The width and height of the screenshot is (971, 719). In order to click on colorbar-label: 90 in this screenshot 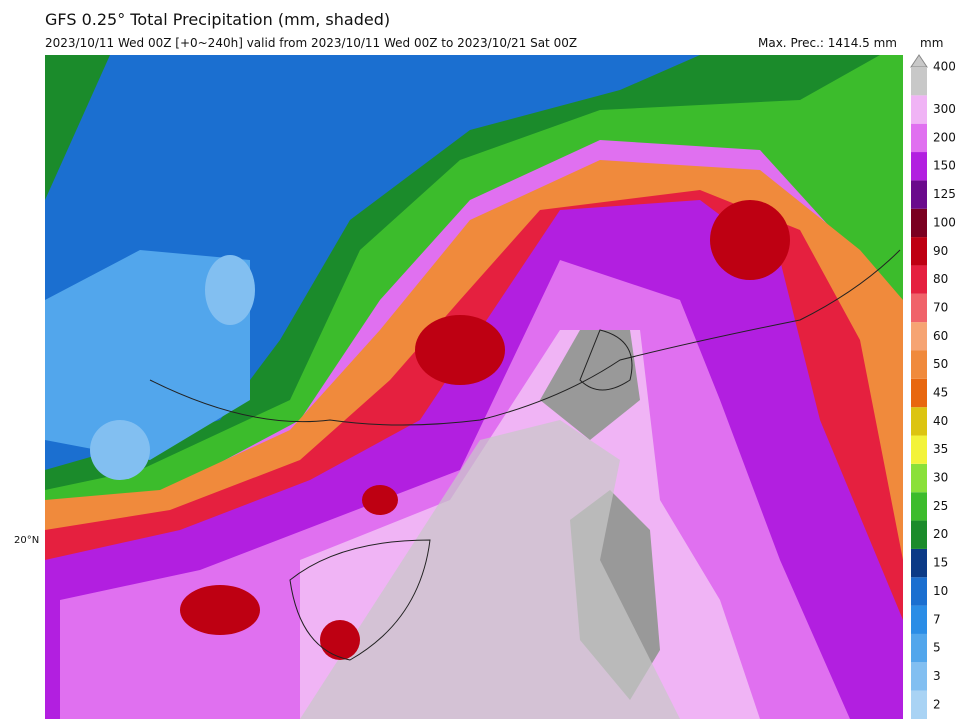, I will do `click(940, 251)`.